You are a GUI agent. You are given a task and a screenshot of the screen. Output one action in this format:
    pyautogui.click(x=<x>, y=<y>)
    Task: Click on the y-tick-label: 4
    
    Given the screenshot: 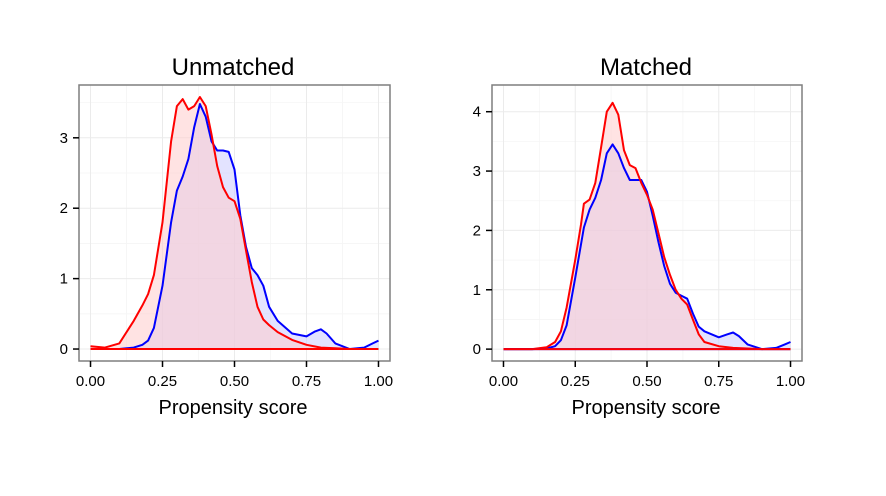 What is the action you would take?
    pyautogui.click(x=477, y=112)
    